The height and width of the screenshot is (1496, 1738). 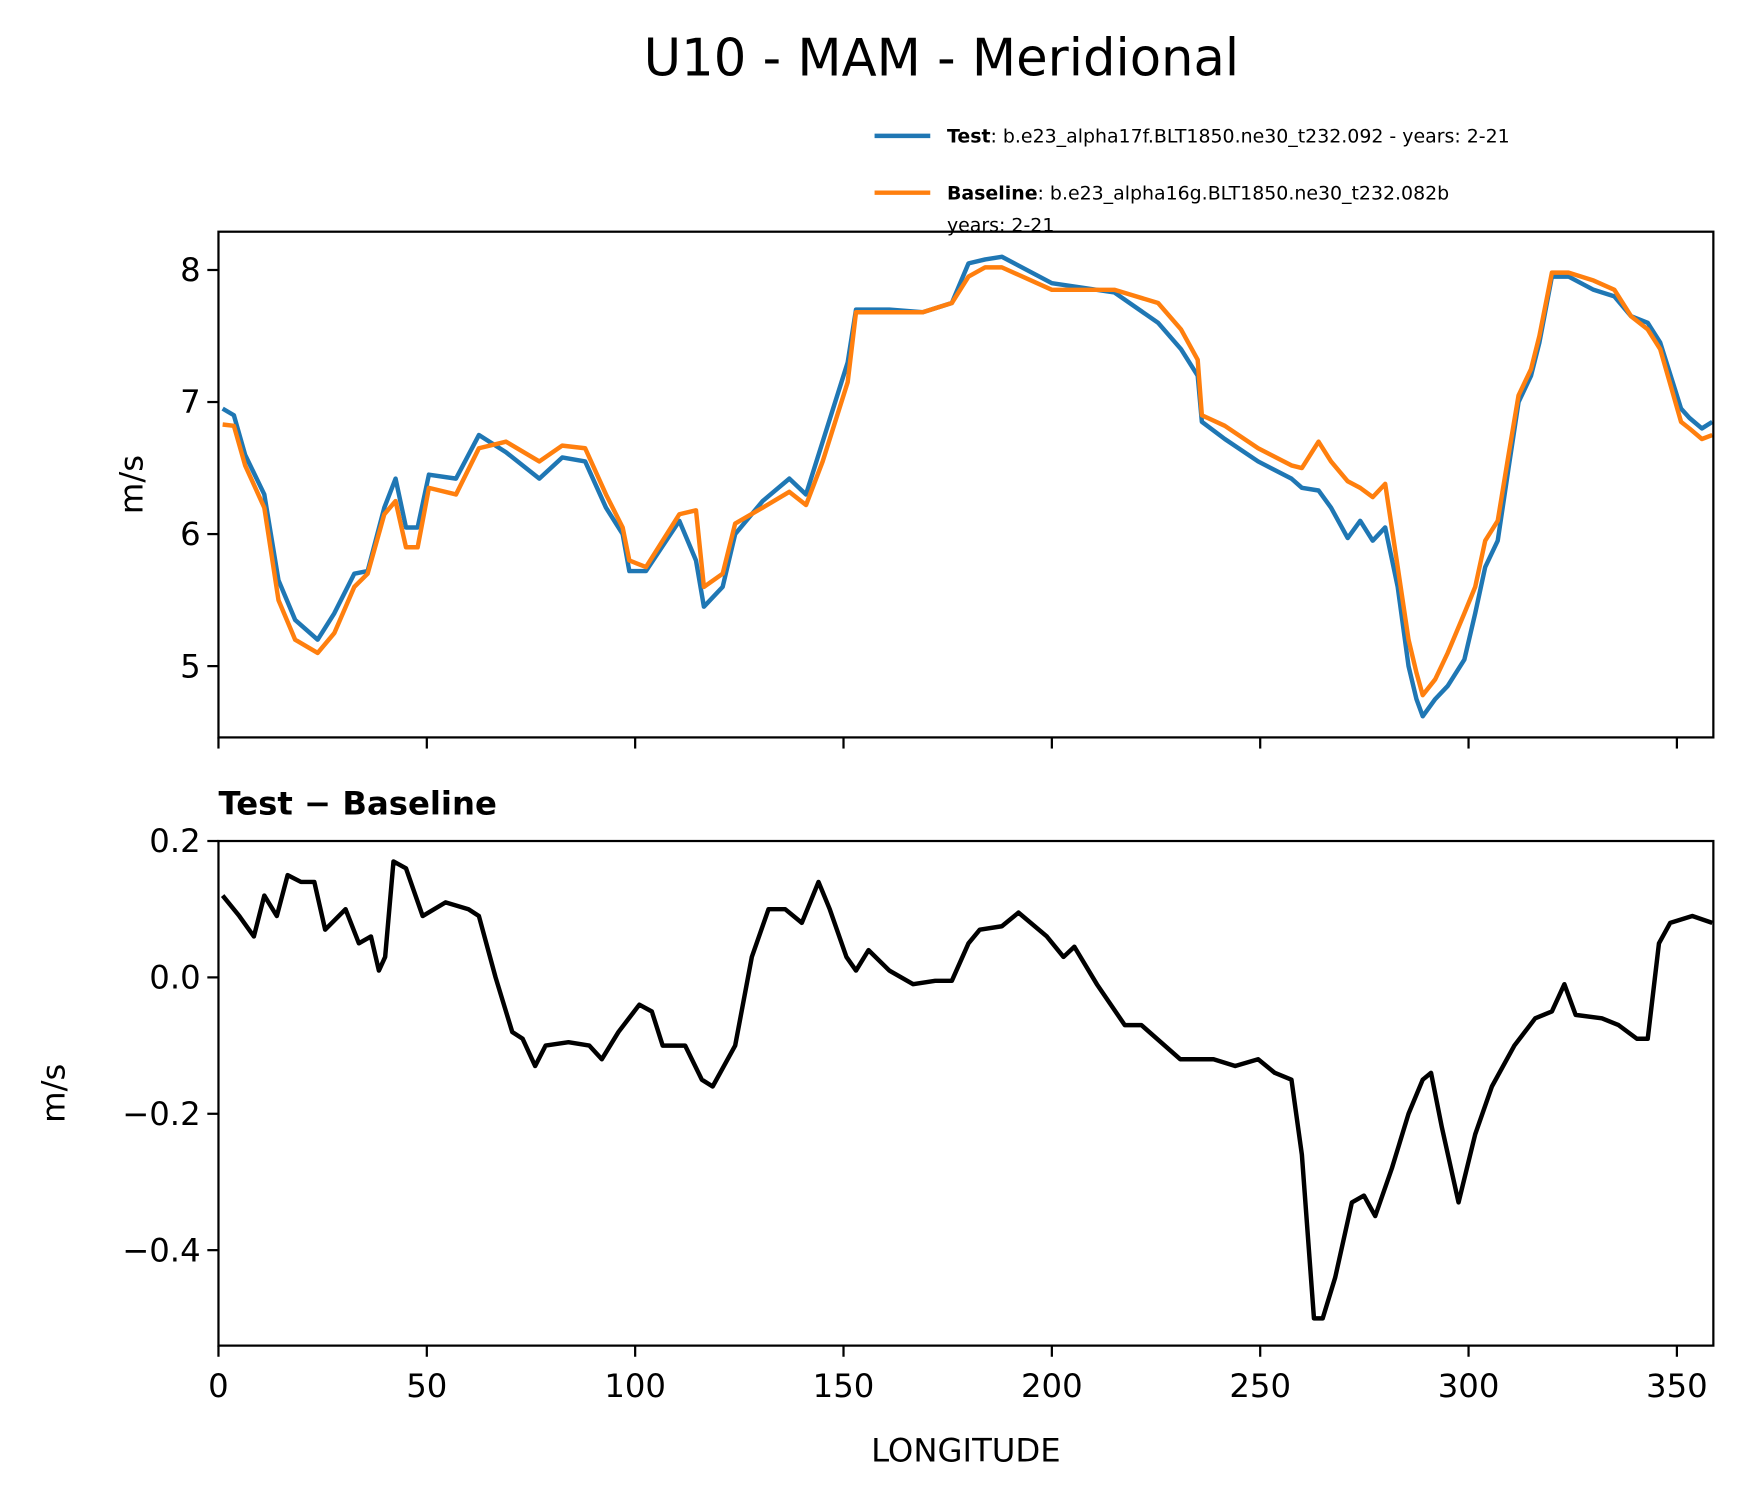 What do you see at coordinates (635, 1386) in the screenshot?
I see `x-tick-label: 100` at bounding box center [635, 1386].